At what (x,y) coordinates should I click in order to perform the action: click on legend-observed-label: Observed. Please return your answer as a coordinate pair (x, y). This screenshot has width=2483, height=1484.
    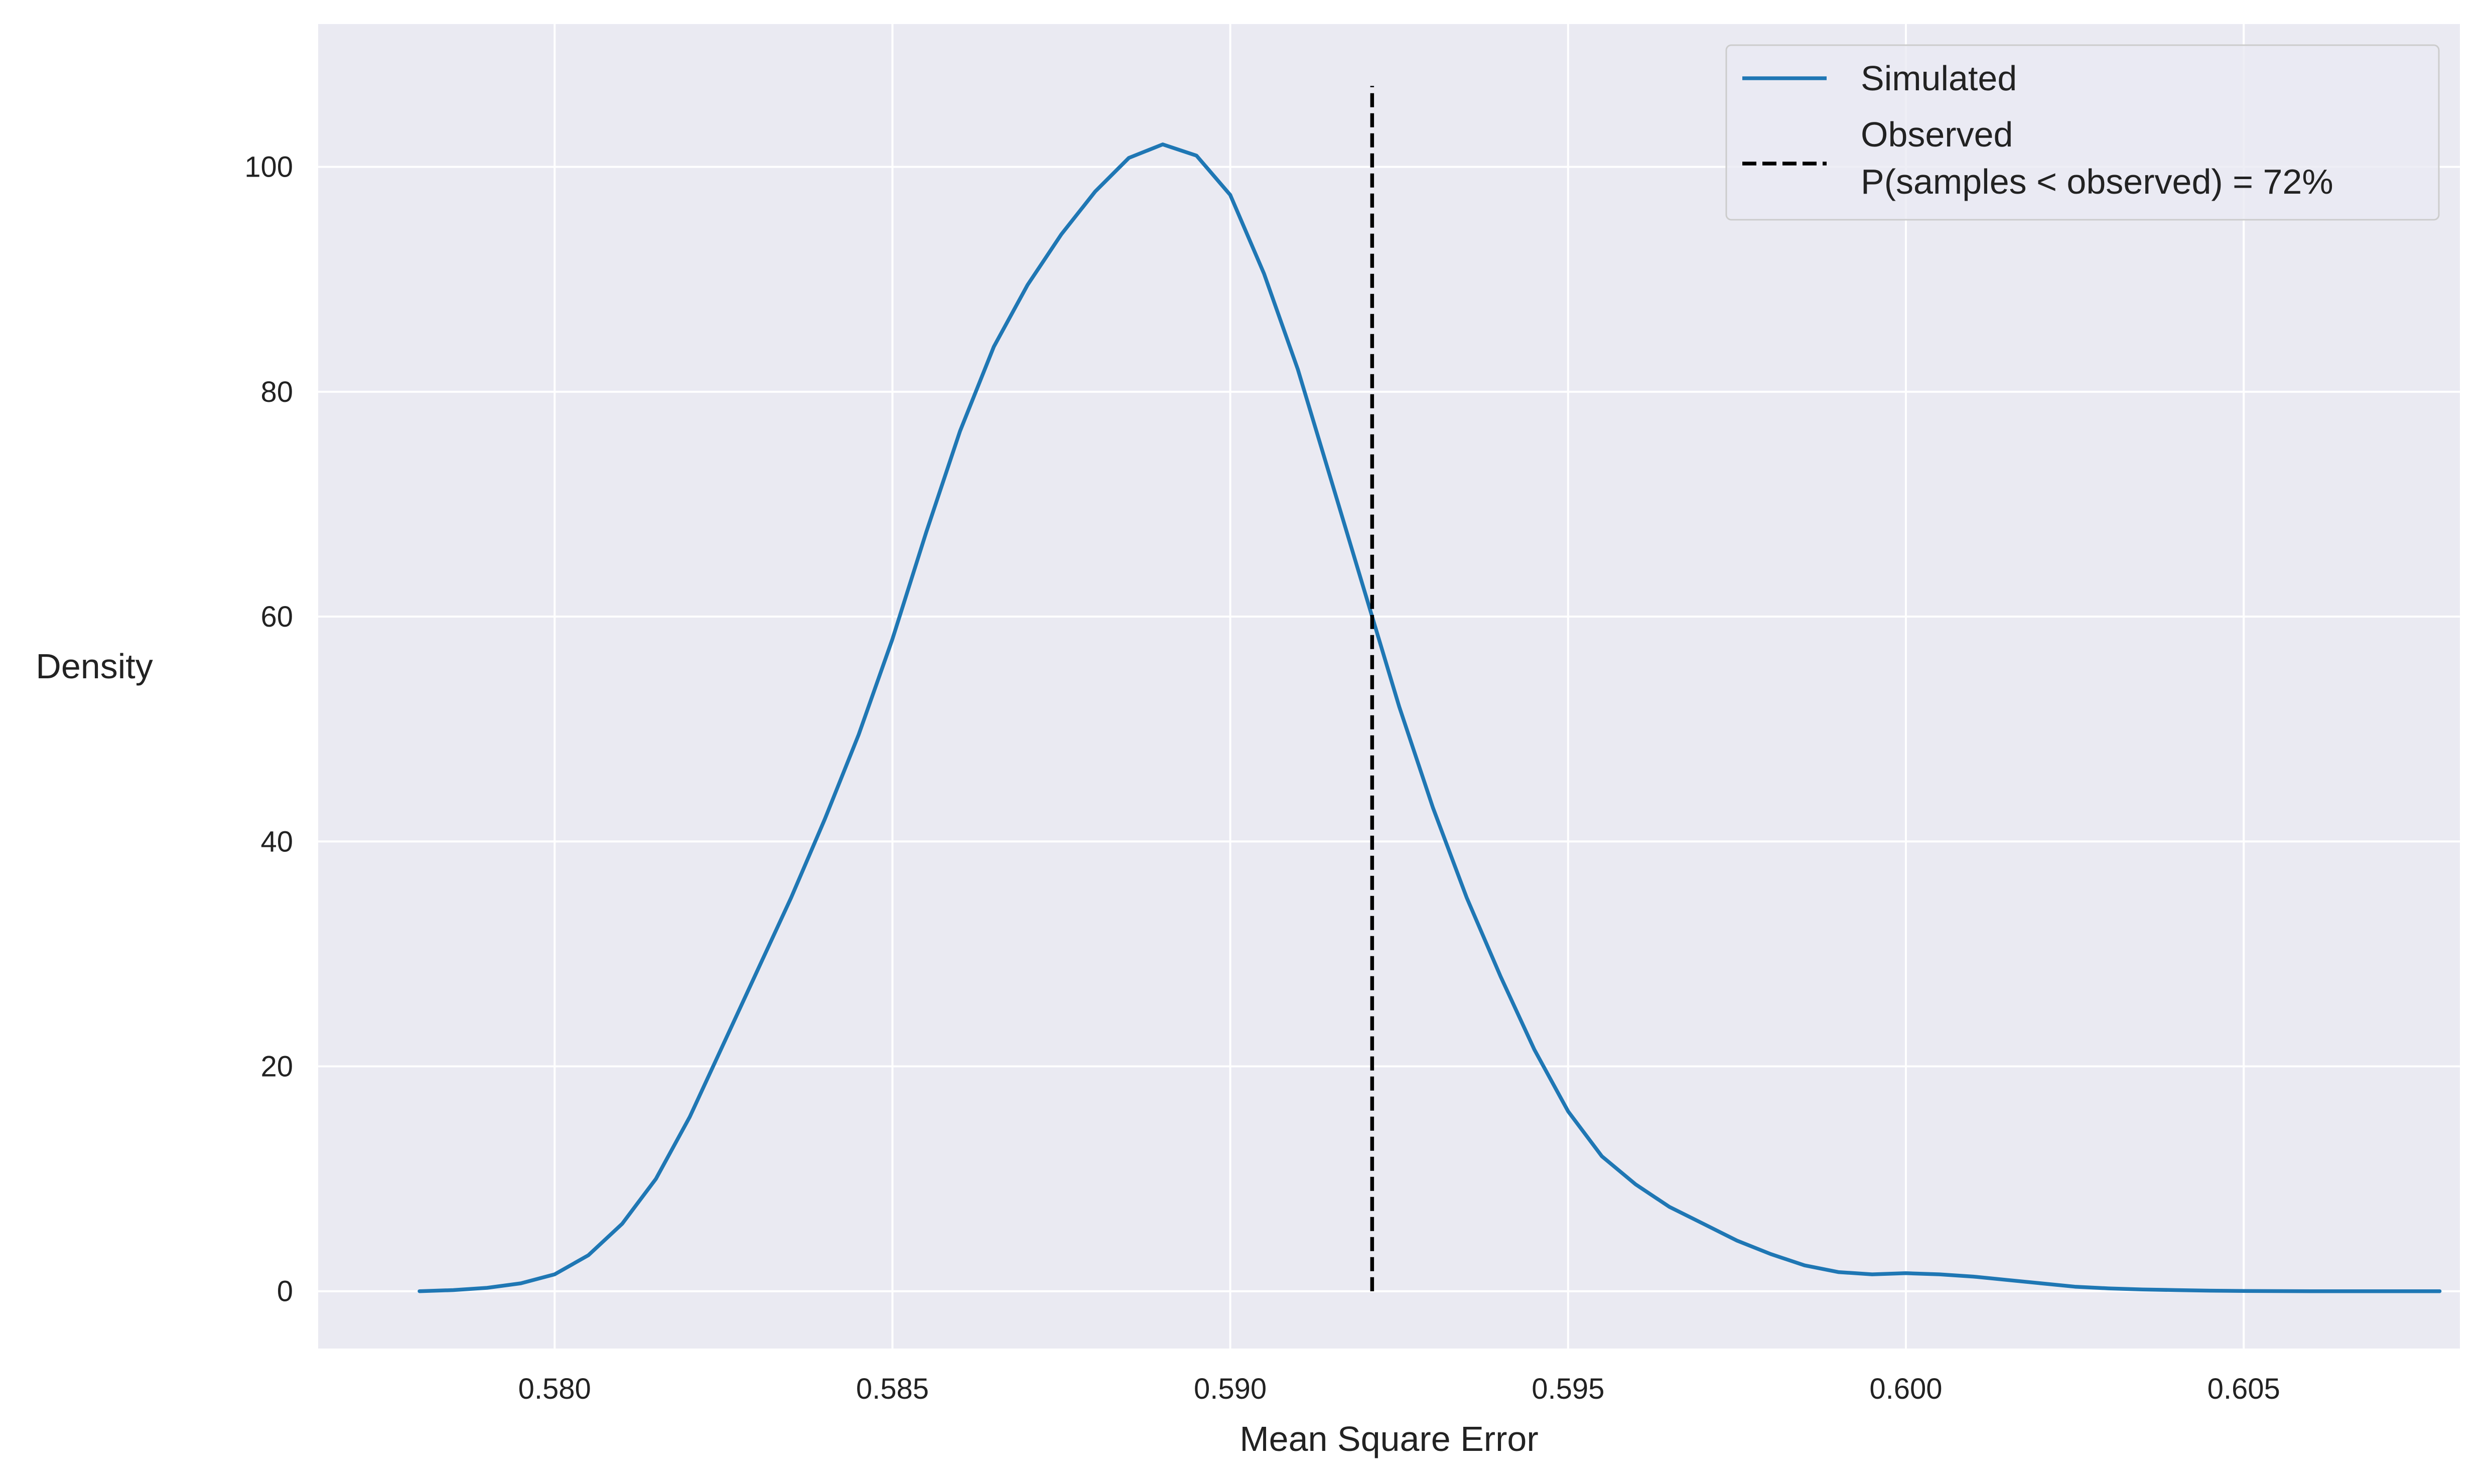
    Looking at the image, I should click on (1937, 134).